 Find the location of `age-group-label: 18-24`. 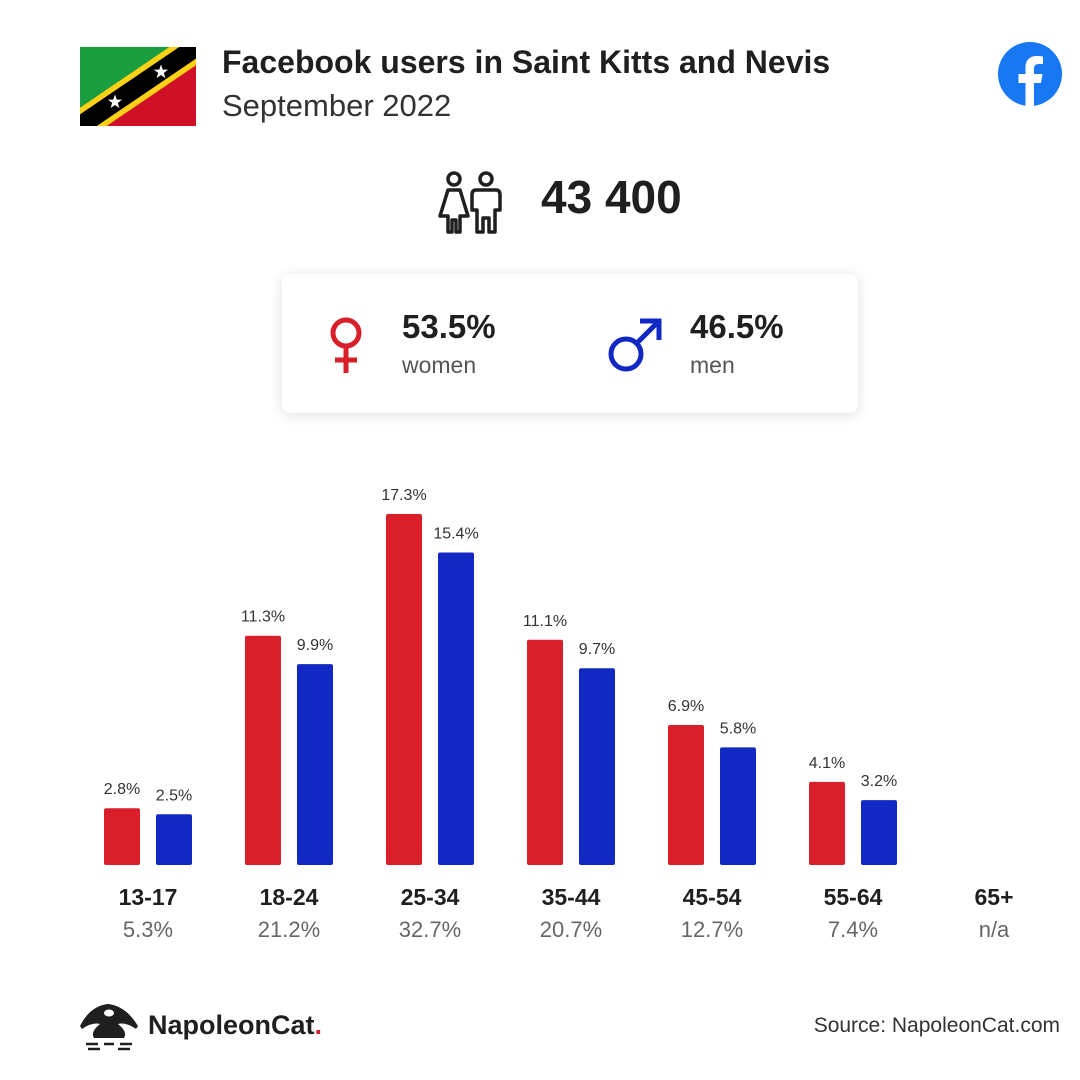

age-group-label: 18-24 is located at coordinates (289, 897).